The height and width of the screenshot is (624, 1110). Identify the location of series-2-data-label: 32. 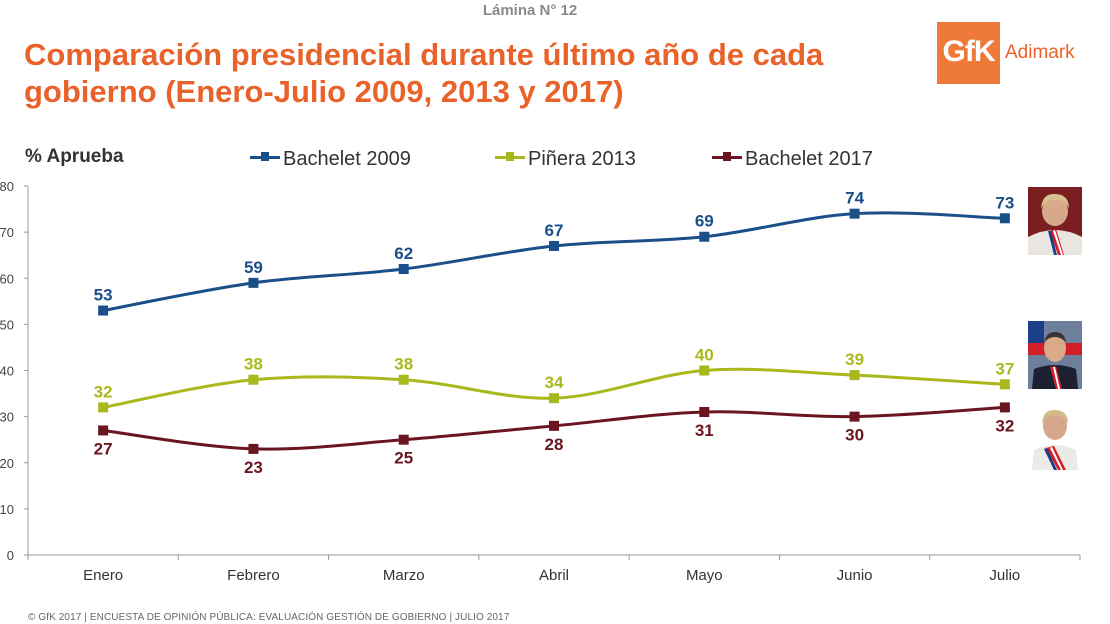
(1004, 425).